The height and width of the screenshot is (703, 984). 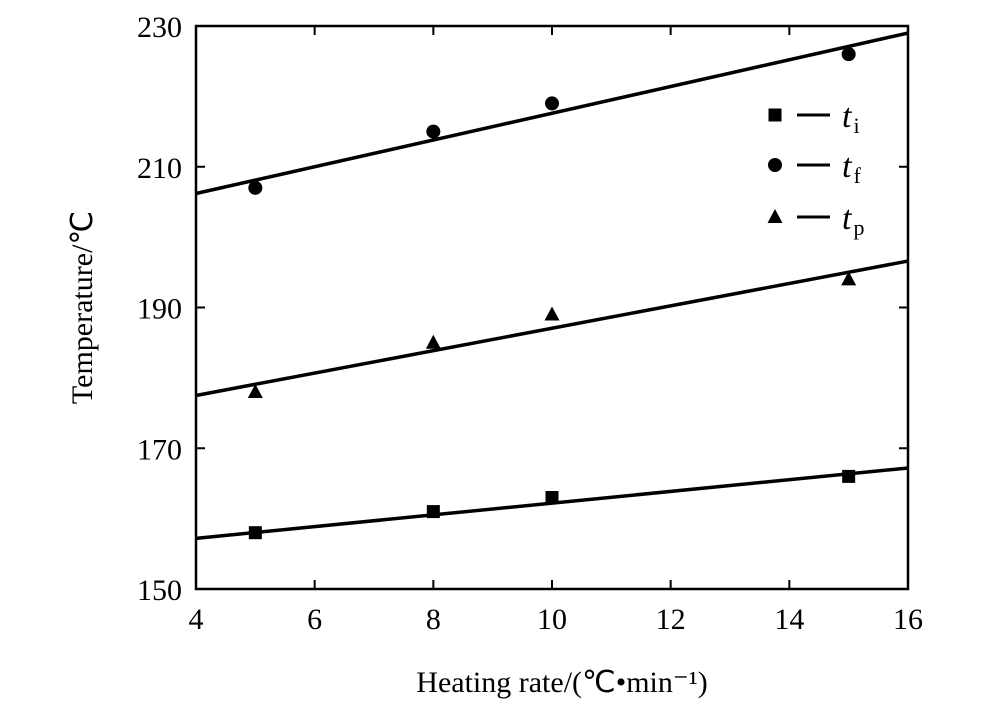 What do you see at coordinates (159, 449) in the screenshot?
I see `y-tick-label: 170` at bounding box center [159, 449].